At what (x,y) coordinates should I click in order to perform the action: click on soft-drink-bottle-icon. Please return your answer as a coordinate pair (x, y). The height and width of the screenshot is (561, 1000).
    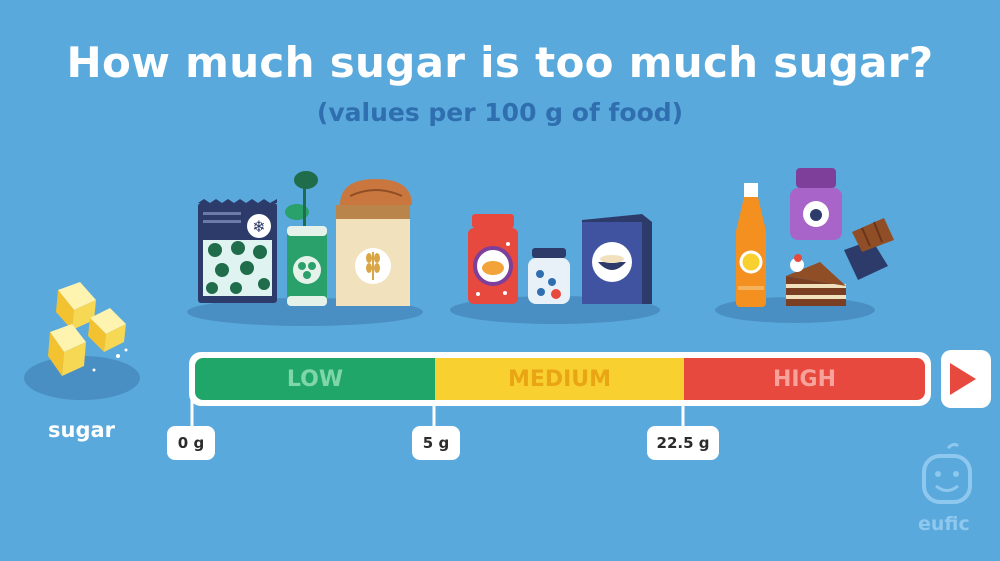
    Looking at the image, I should click on (751, 245).